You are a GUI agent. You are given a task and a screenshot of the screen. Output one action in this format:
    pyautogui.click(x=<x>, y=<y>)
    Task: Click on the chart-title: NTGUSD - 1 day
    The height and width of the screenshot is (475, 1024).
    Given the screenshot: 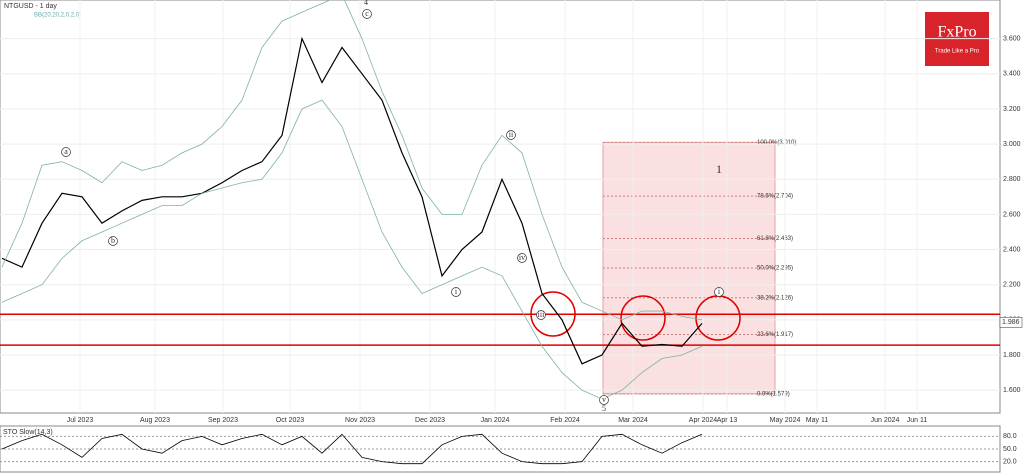 What is the action you would take?
    pyautogui.click(x=30, y=6)
    